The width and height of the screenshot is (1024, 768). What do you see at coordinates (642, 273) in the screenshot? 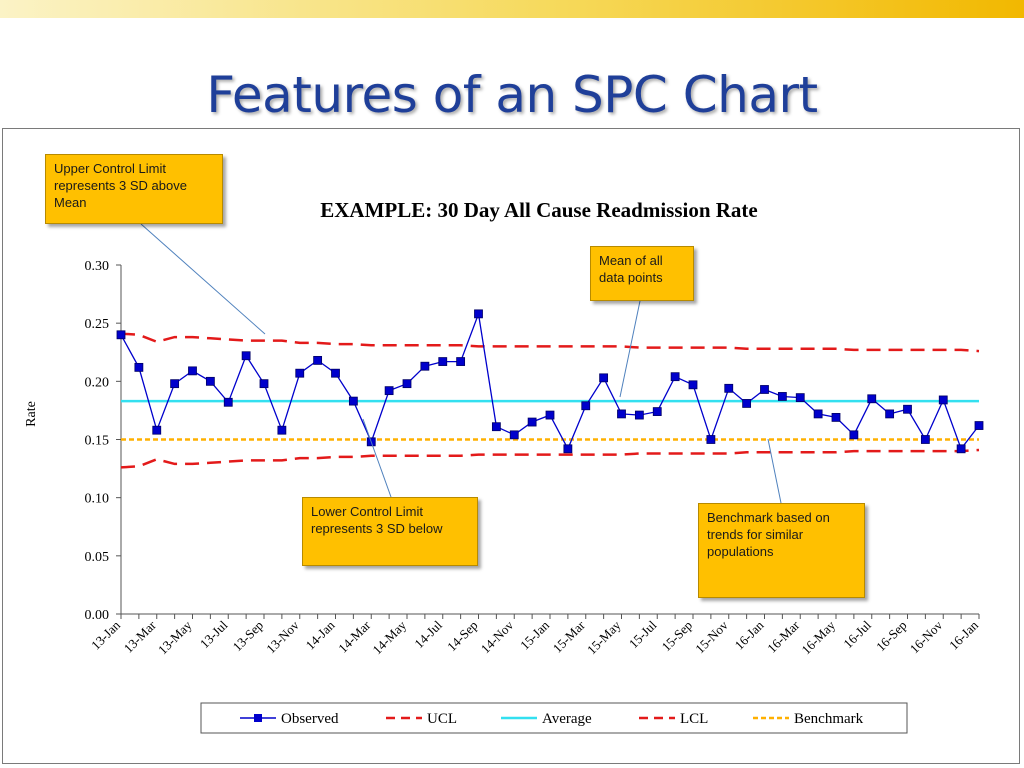
I see `callout-mean: Mean of all data points` at bounding box center [642, 273].